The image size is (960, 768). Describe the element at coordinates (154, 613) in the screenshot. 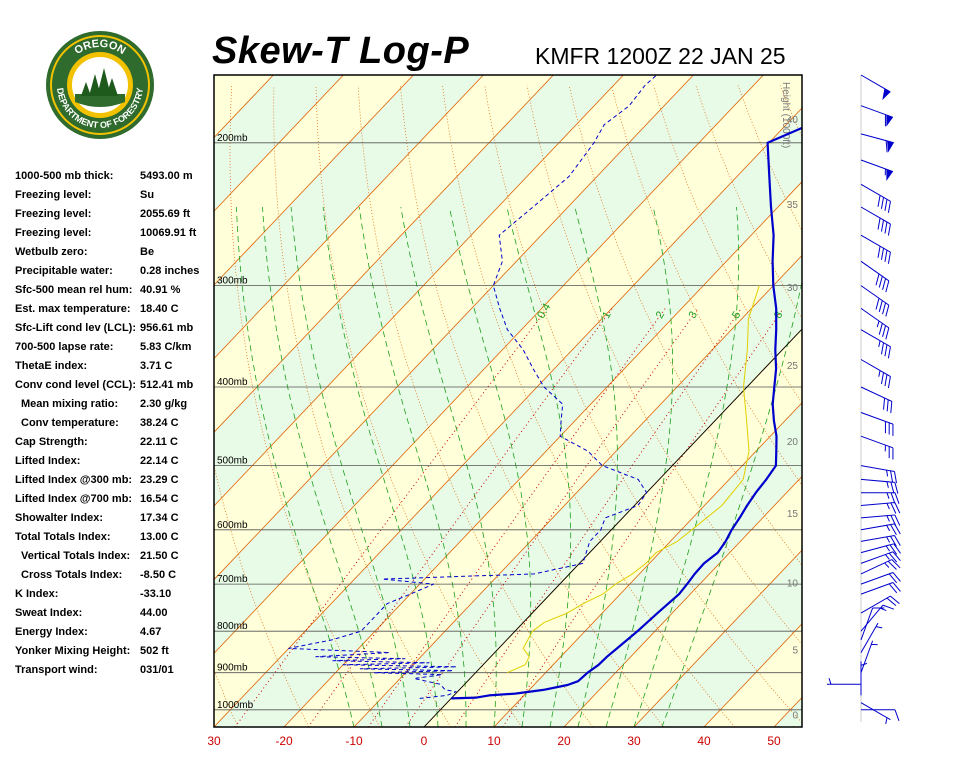

I see `index-value: 44.00` at that location.